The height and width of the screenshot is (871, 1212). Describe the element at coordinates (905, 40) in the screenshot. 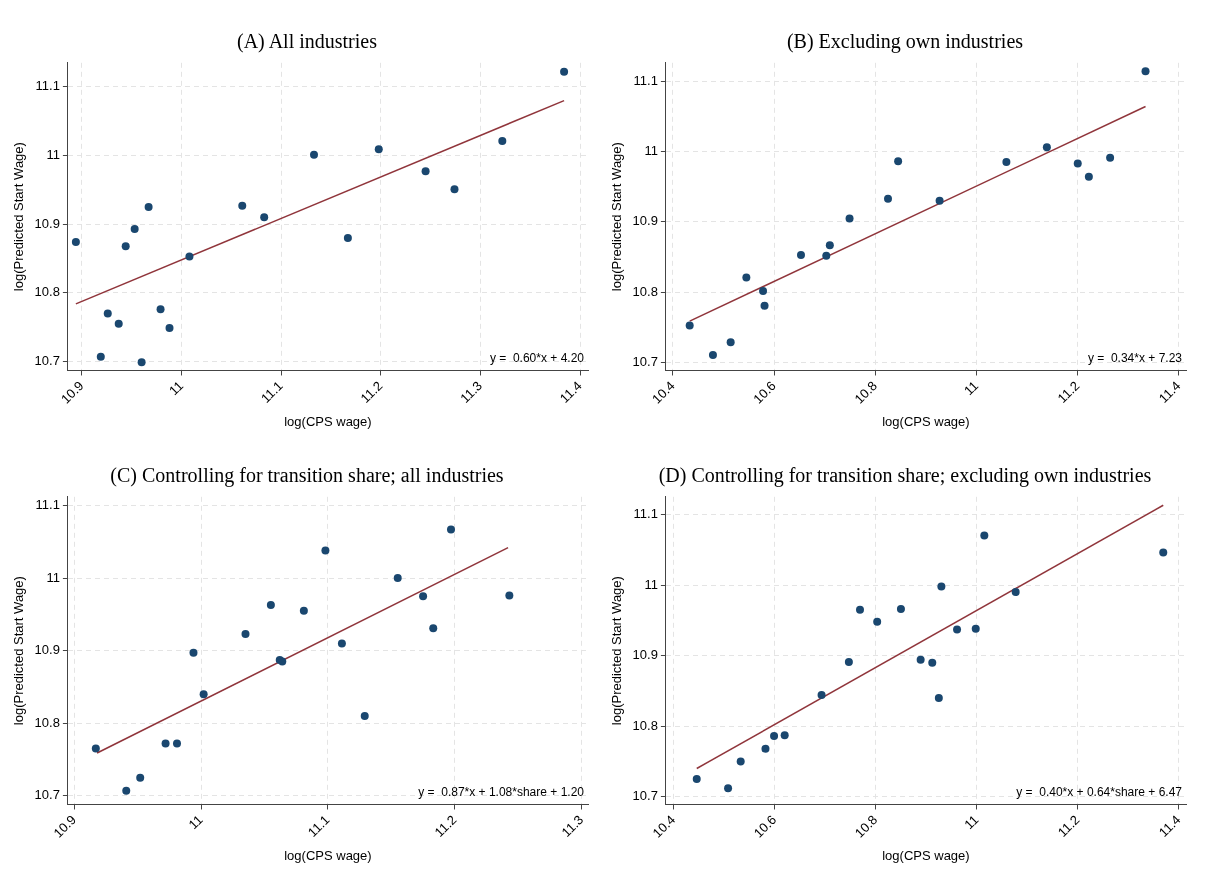

I see `chart-title: (B) Excluding own industries` at that location.